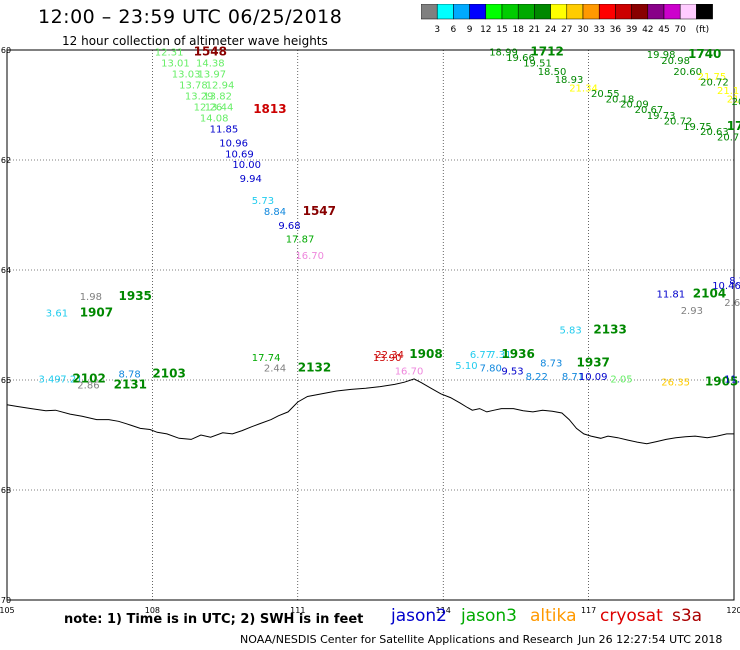  I want to click on lon-tick-label: 117, so click(588, 610).